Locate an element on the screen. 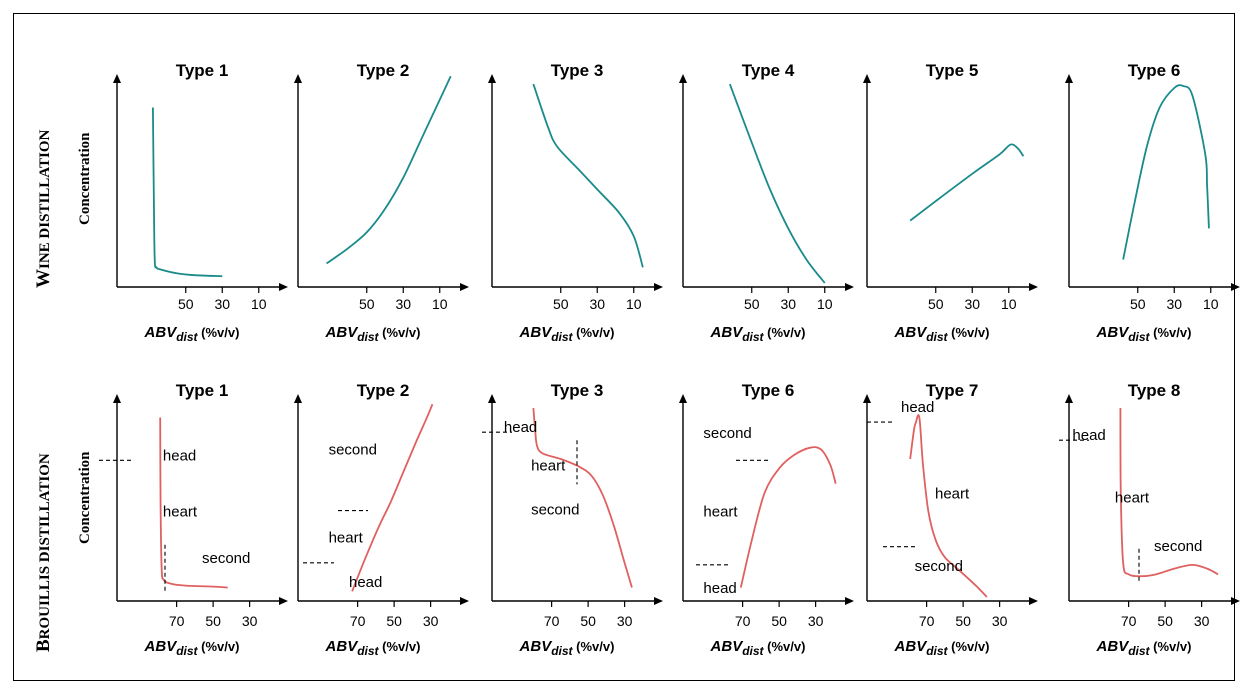 The width and height of the screenshot is (1249, 695). chart-panel: Type 6 50 30 10 ABVdist (%v/v) is located at coordinates (1152, 202).